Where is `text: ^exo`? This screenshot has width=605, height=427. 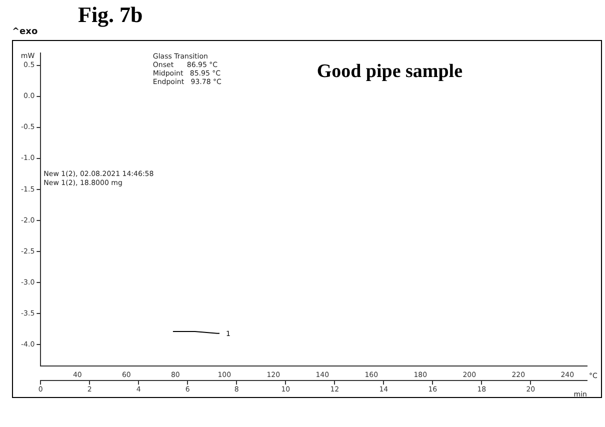 text: ^exo is located at coordinates (25, 32).